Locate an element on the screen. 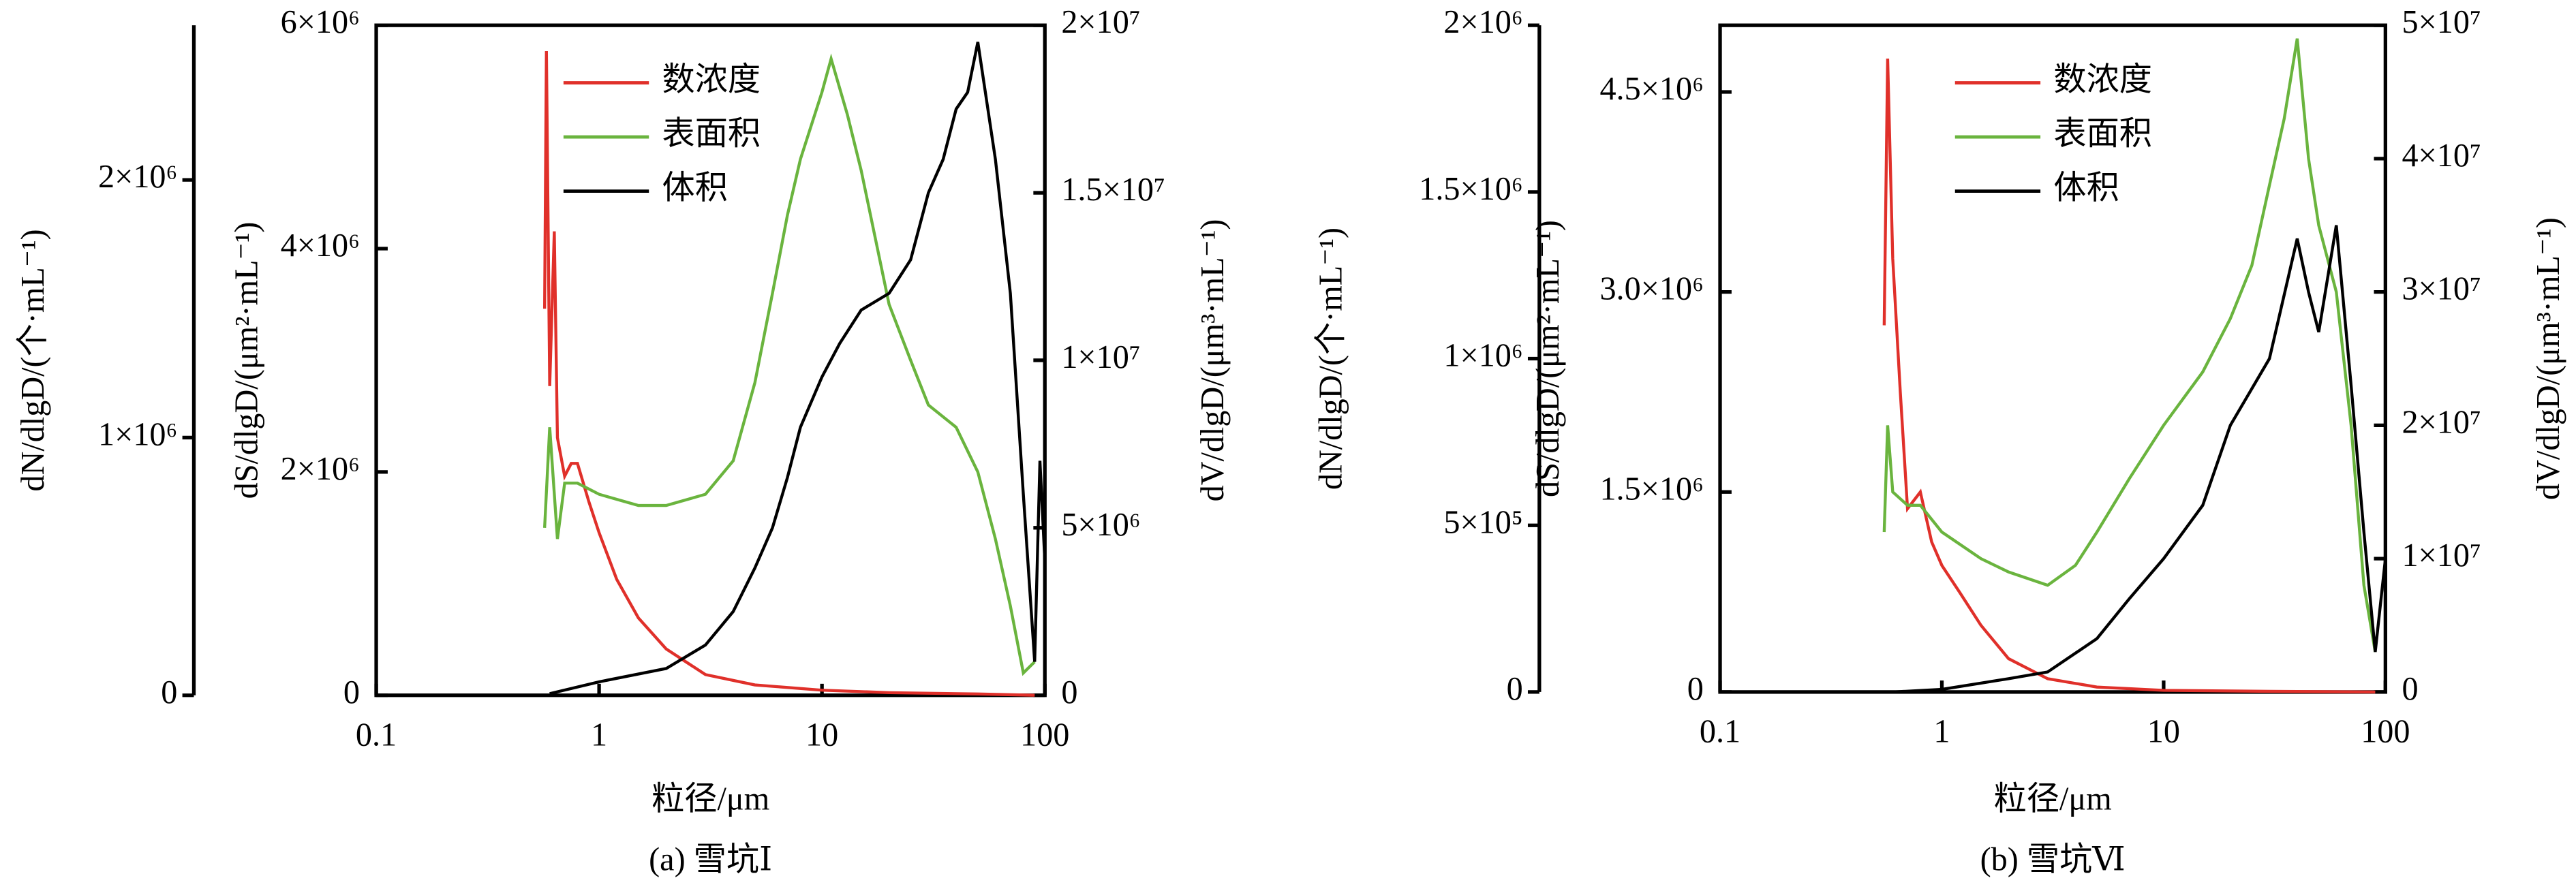  y-tick-label: 4×10⁷ is located at coordinates (2441, 156).